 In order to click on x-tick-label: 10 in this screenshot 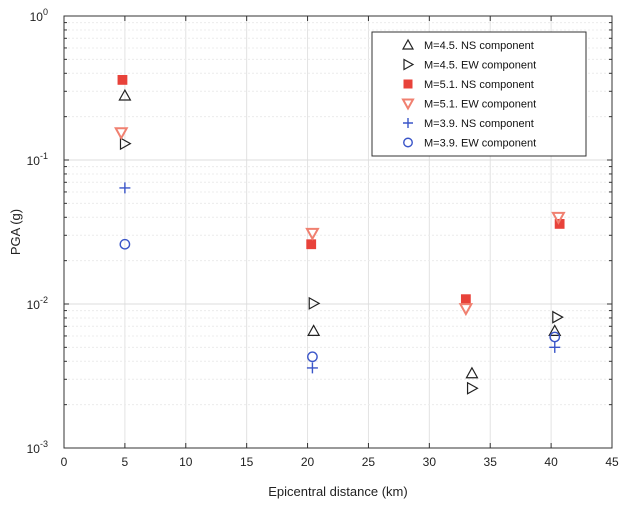, I will do `click(186, 462)`.